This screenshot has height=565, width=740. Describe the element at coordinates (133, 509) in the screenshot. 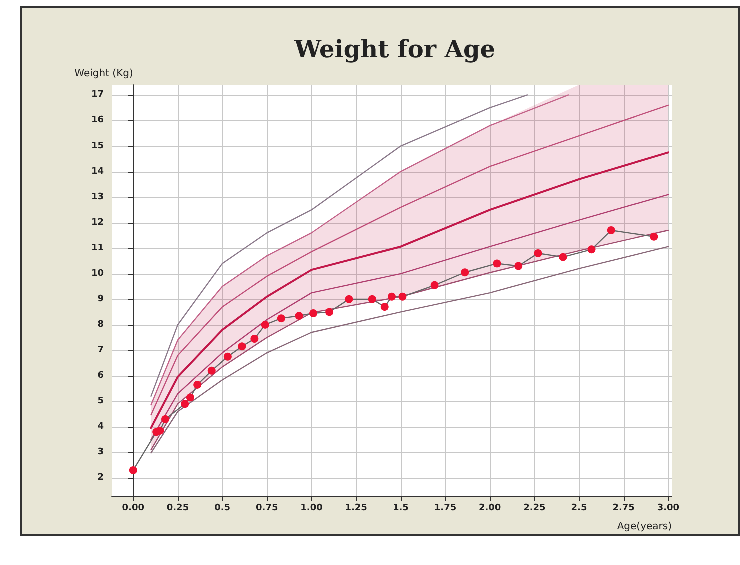

I see `x-tick-label: 0.00` at that location.